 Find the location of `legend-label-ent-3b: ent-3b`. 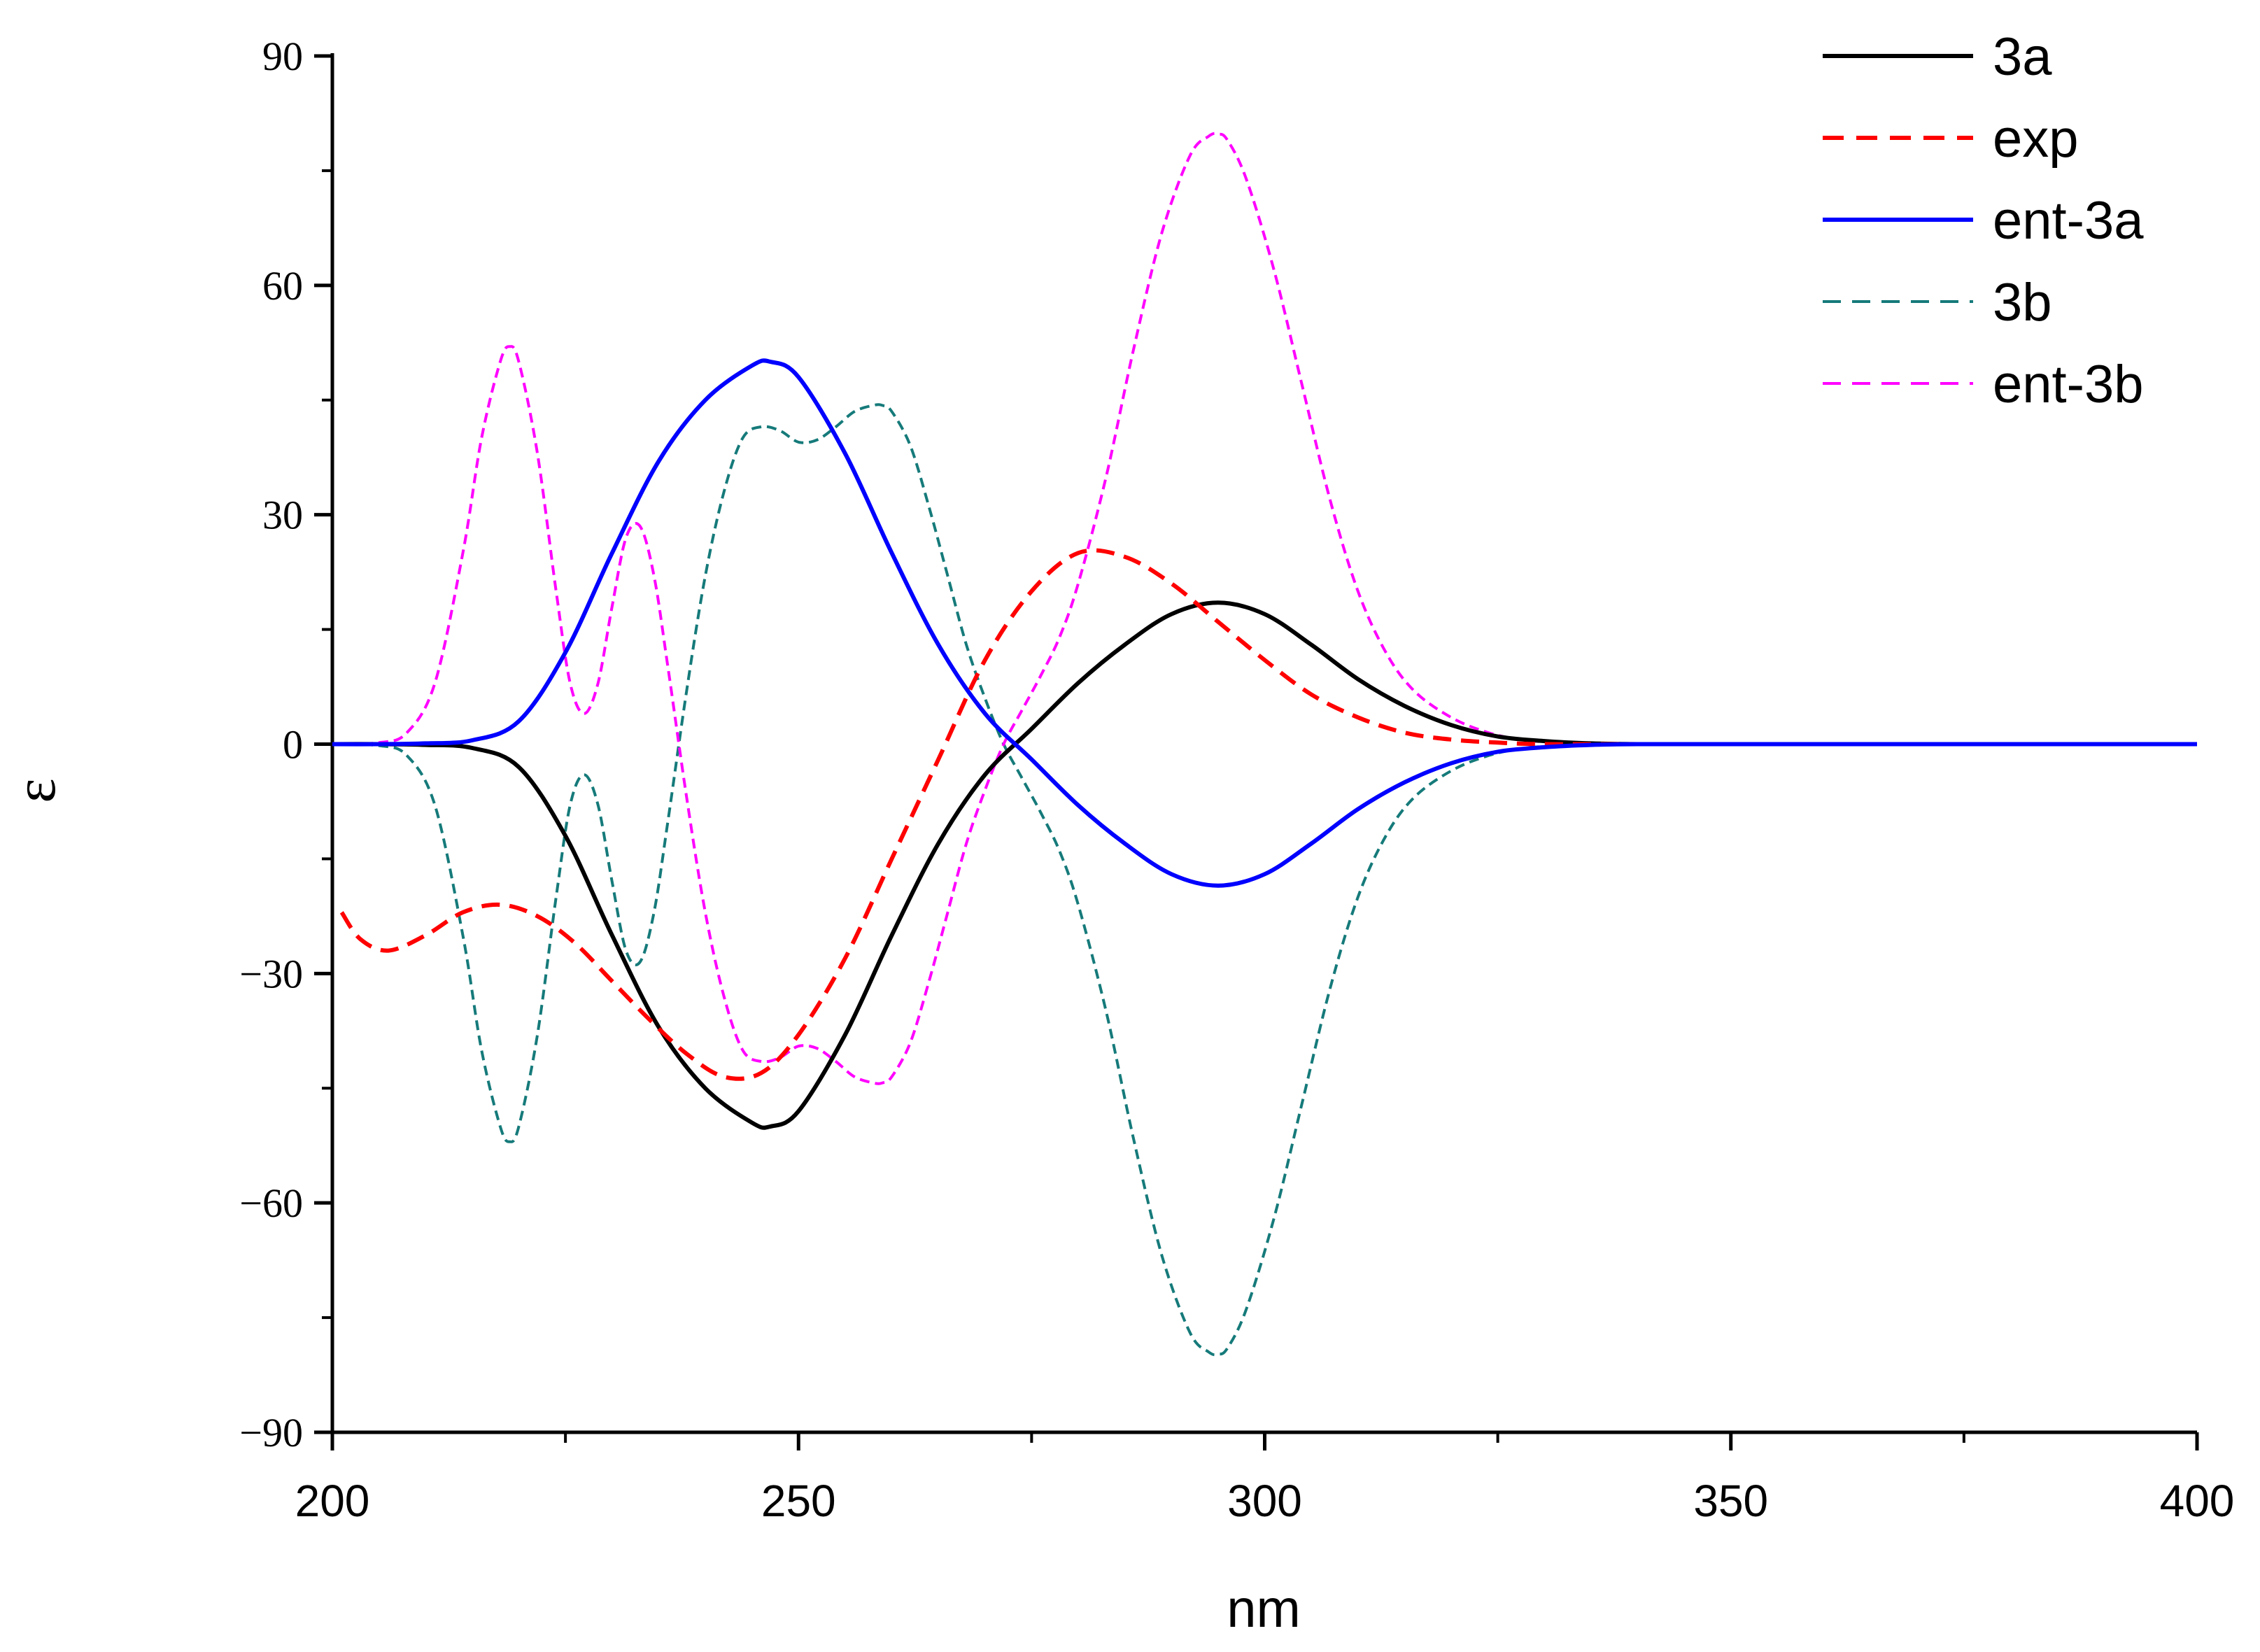

legend-label-ent-3b: ent-3b is located at coordinates (2068, 384).